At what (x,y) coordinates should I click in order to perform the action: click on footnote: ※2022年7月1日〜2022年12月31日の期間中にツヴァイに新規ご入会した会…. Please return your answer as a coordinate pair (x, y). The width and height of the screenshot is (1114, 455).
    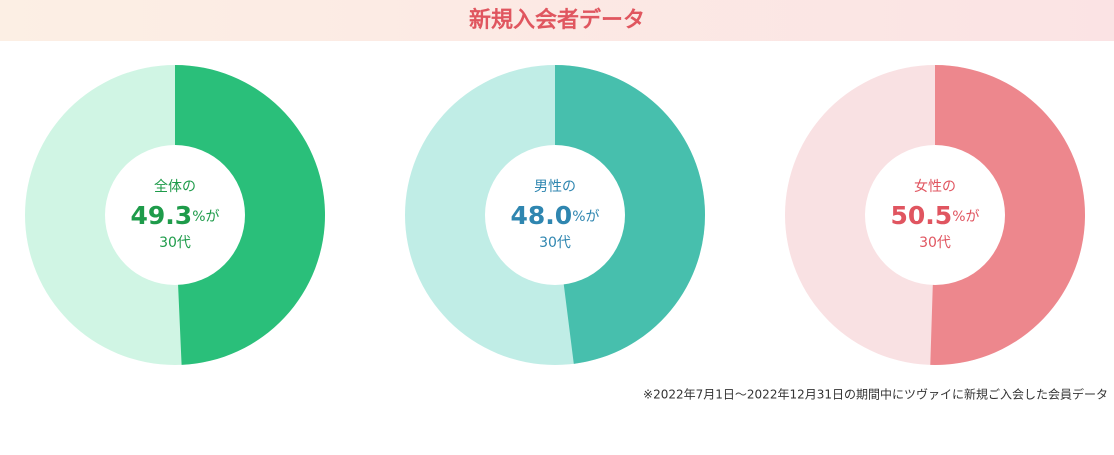
    Looking at the image, I should click on (875, 394).